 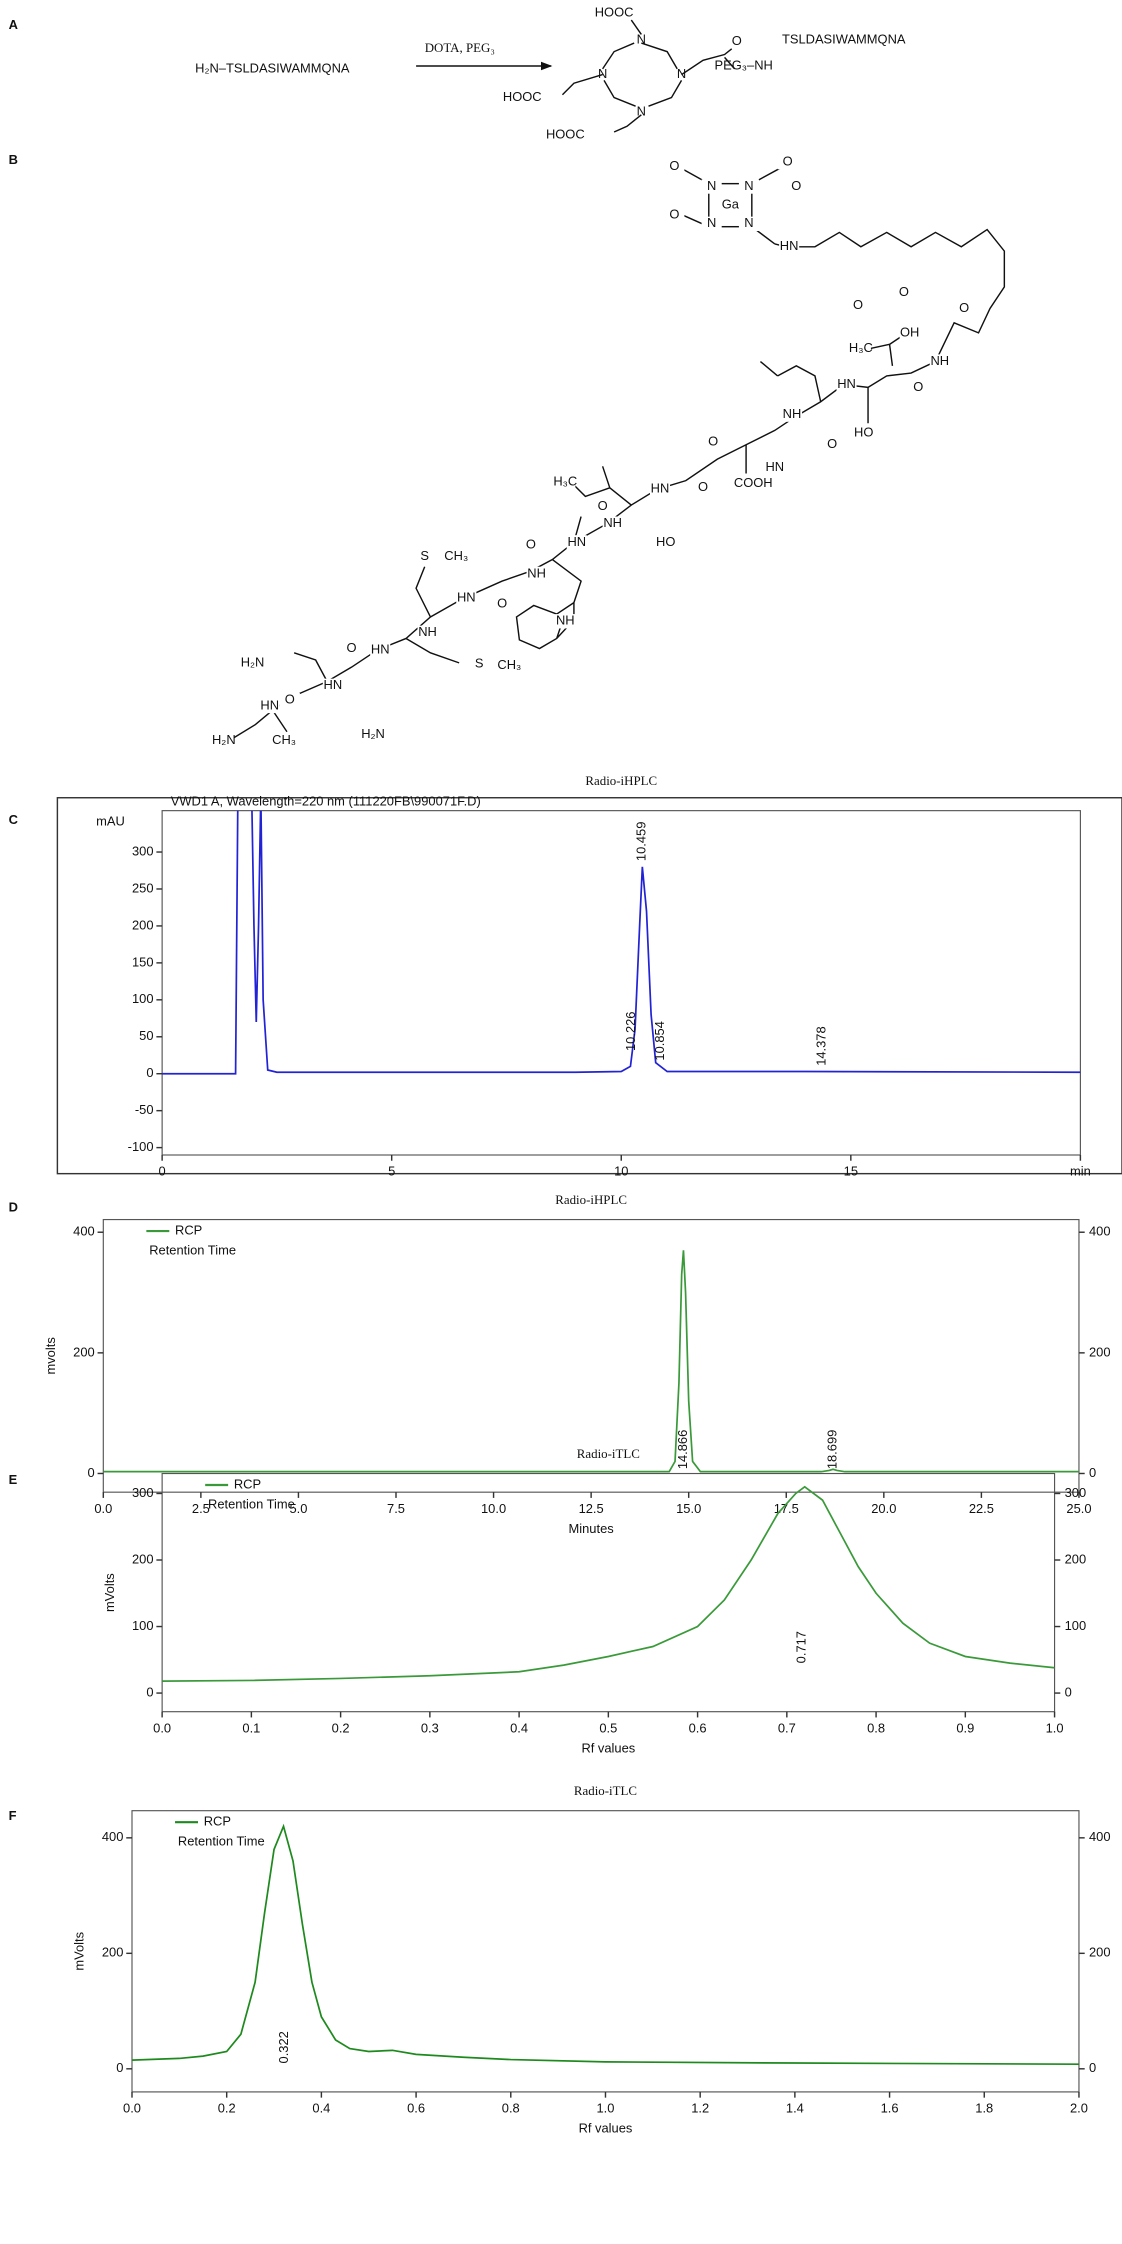 What do you see at coordinates (605, 1790) in the screenshot?
I see `chart-title: Radio-iTLC` at bounding box center [605, 1790].